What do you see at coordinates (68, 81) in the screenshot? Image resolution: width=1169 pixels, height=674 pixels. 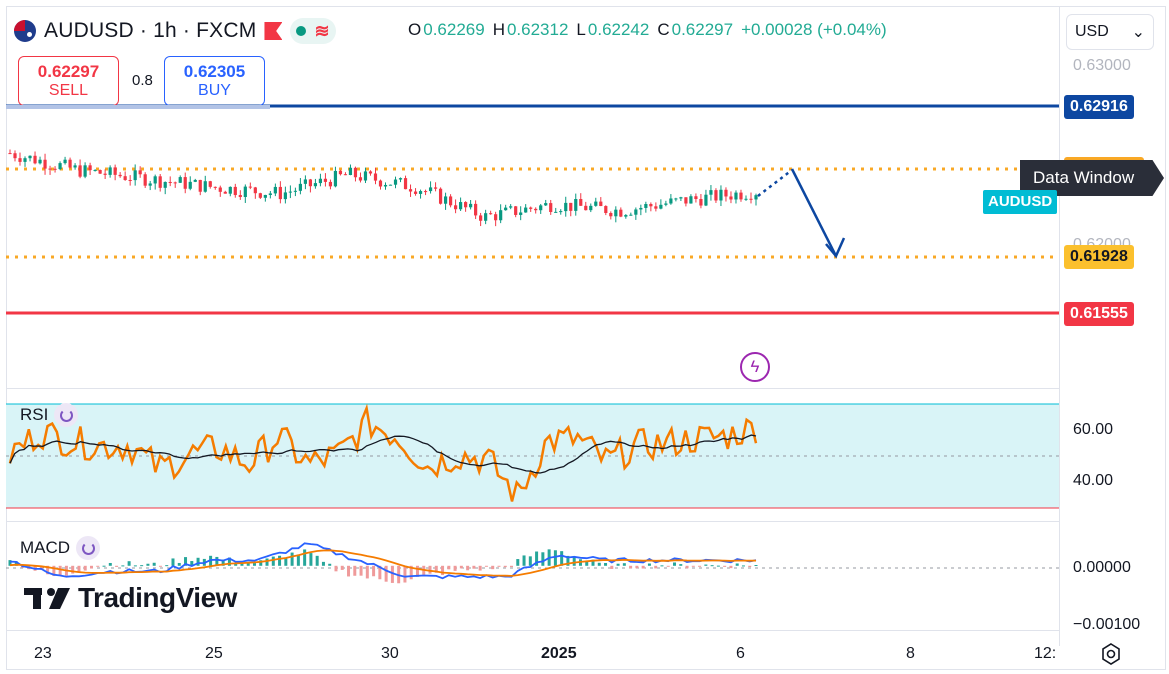 I see `sell-button: 0.62297 SELL` at bounding box center [68, 81].